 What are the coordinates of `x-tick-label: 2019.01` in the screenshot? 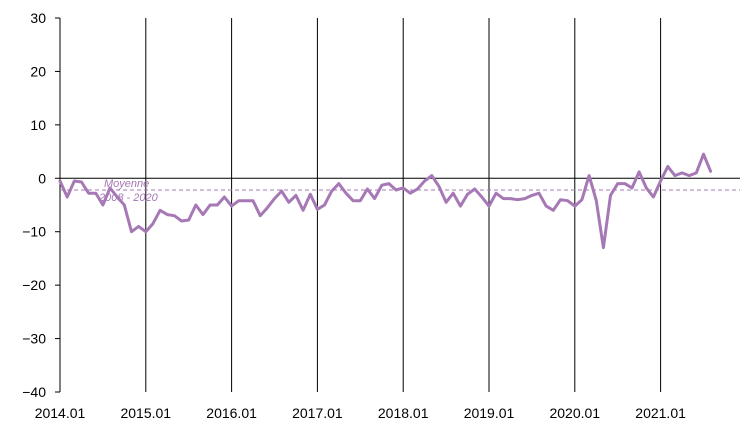 It's located at (489, 413).